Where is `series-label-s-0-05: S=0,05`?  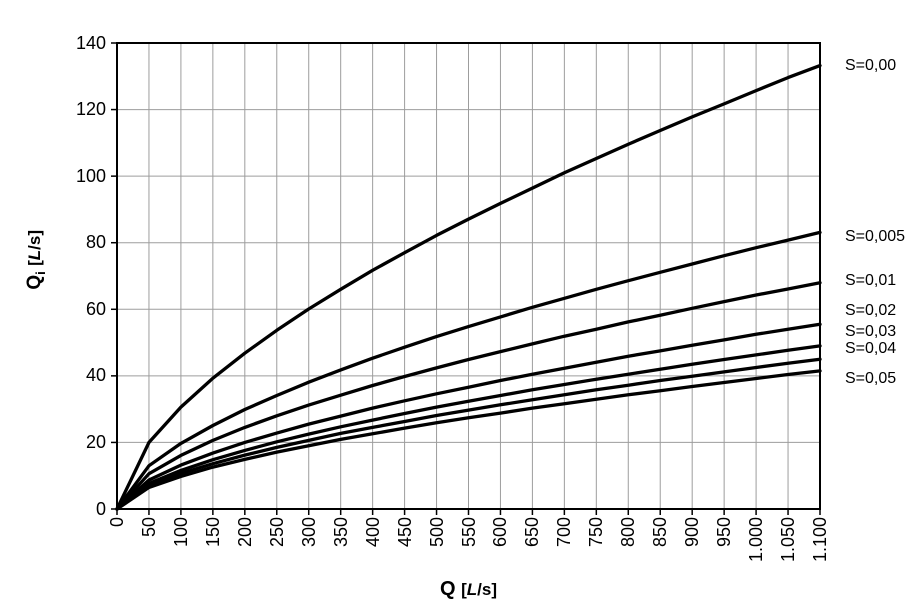
series-label-s-0-05: S=0,05 is located at coordinates (871, 378).